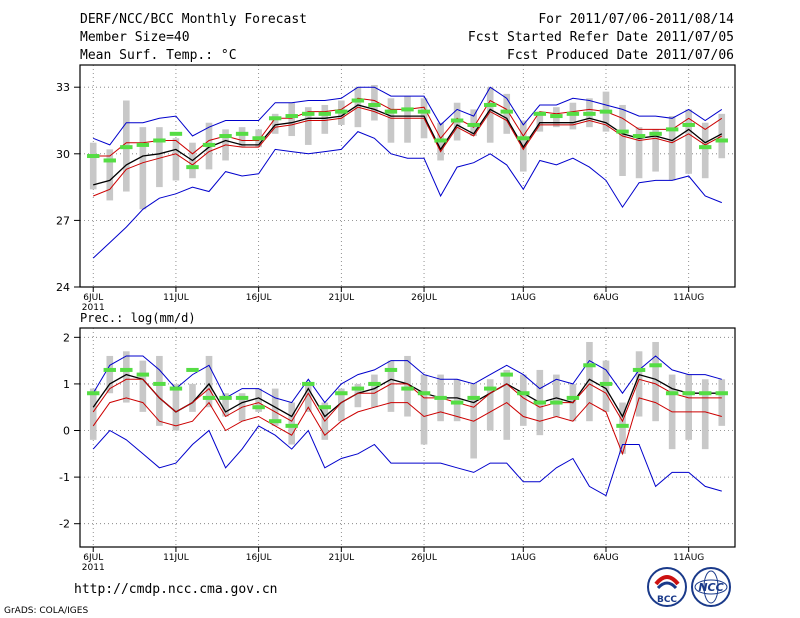  I want to click on ncc-logo: NCC, so click(711, 587).